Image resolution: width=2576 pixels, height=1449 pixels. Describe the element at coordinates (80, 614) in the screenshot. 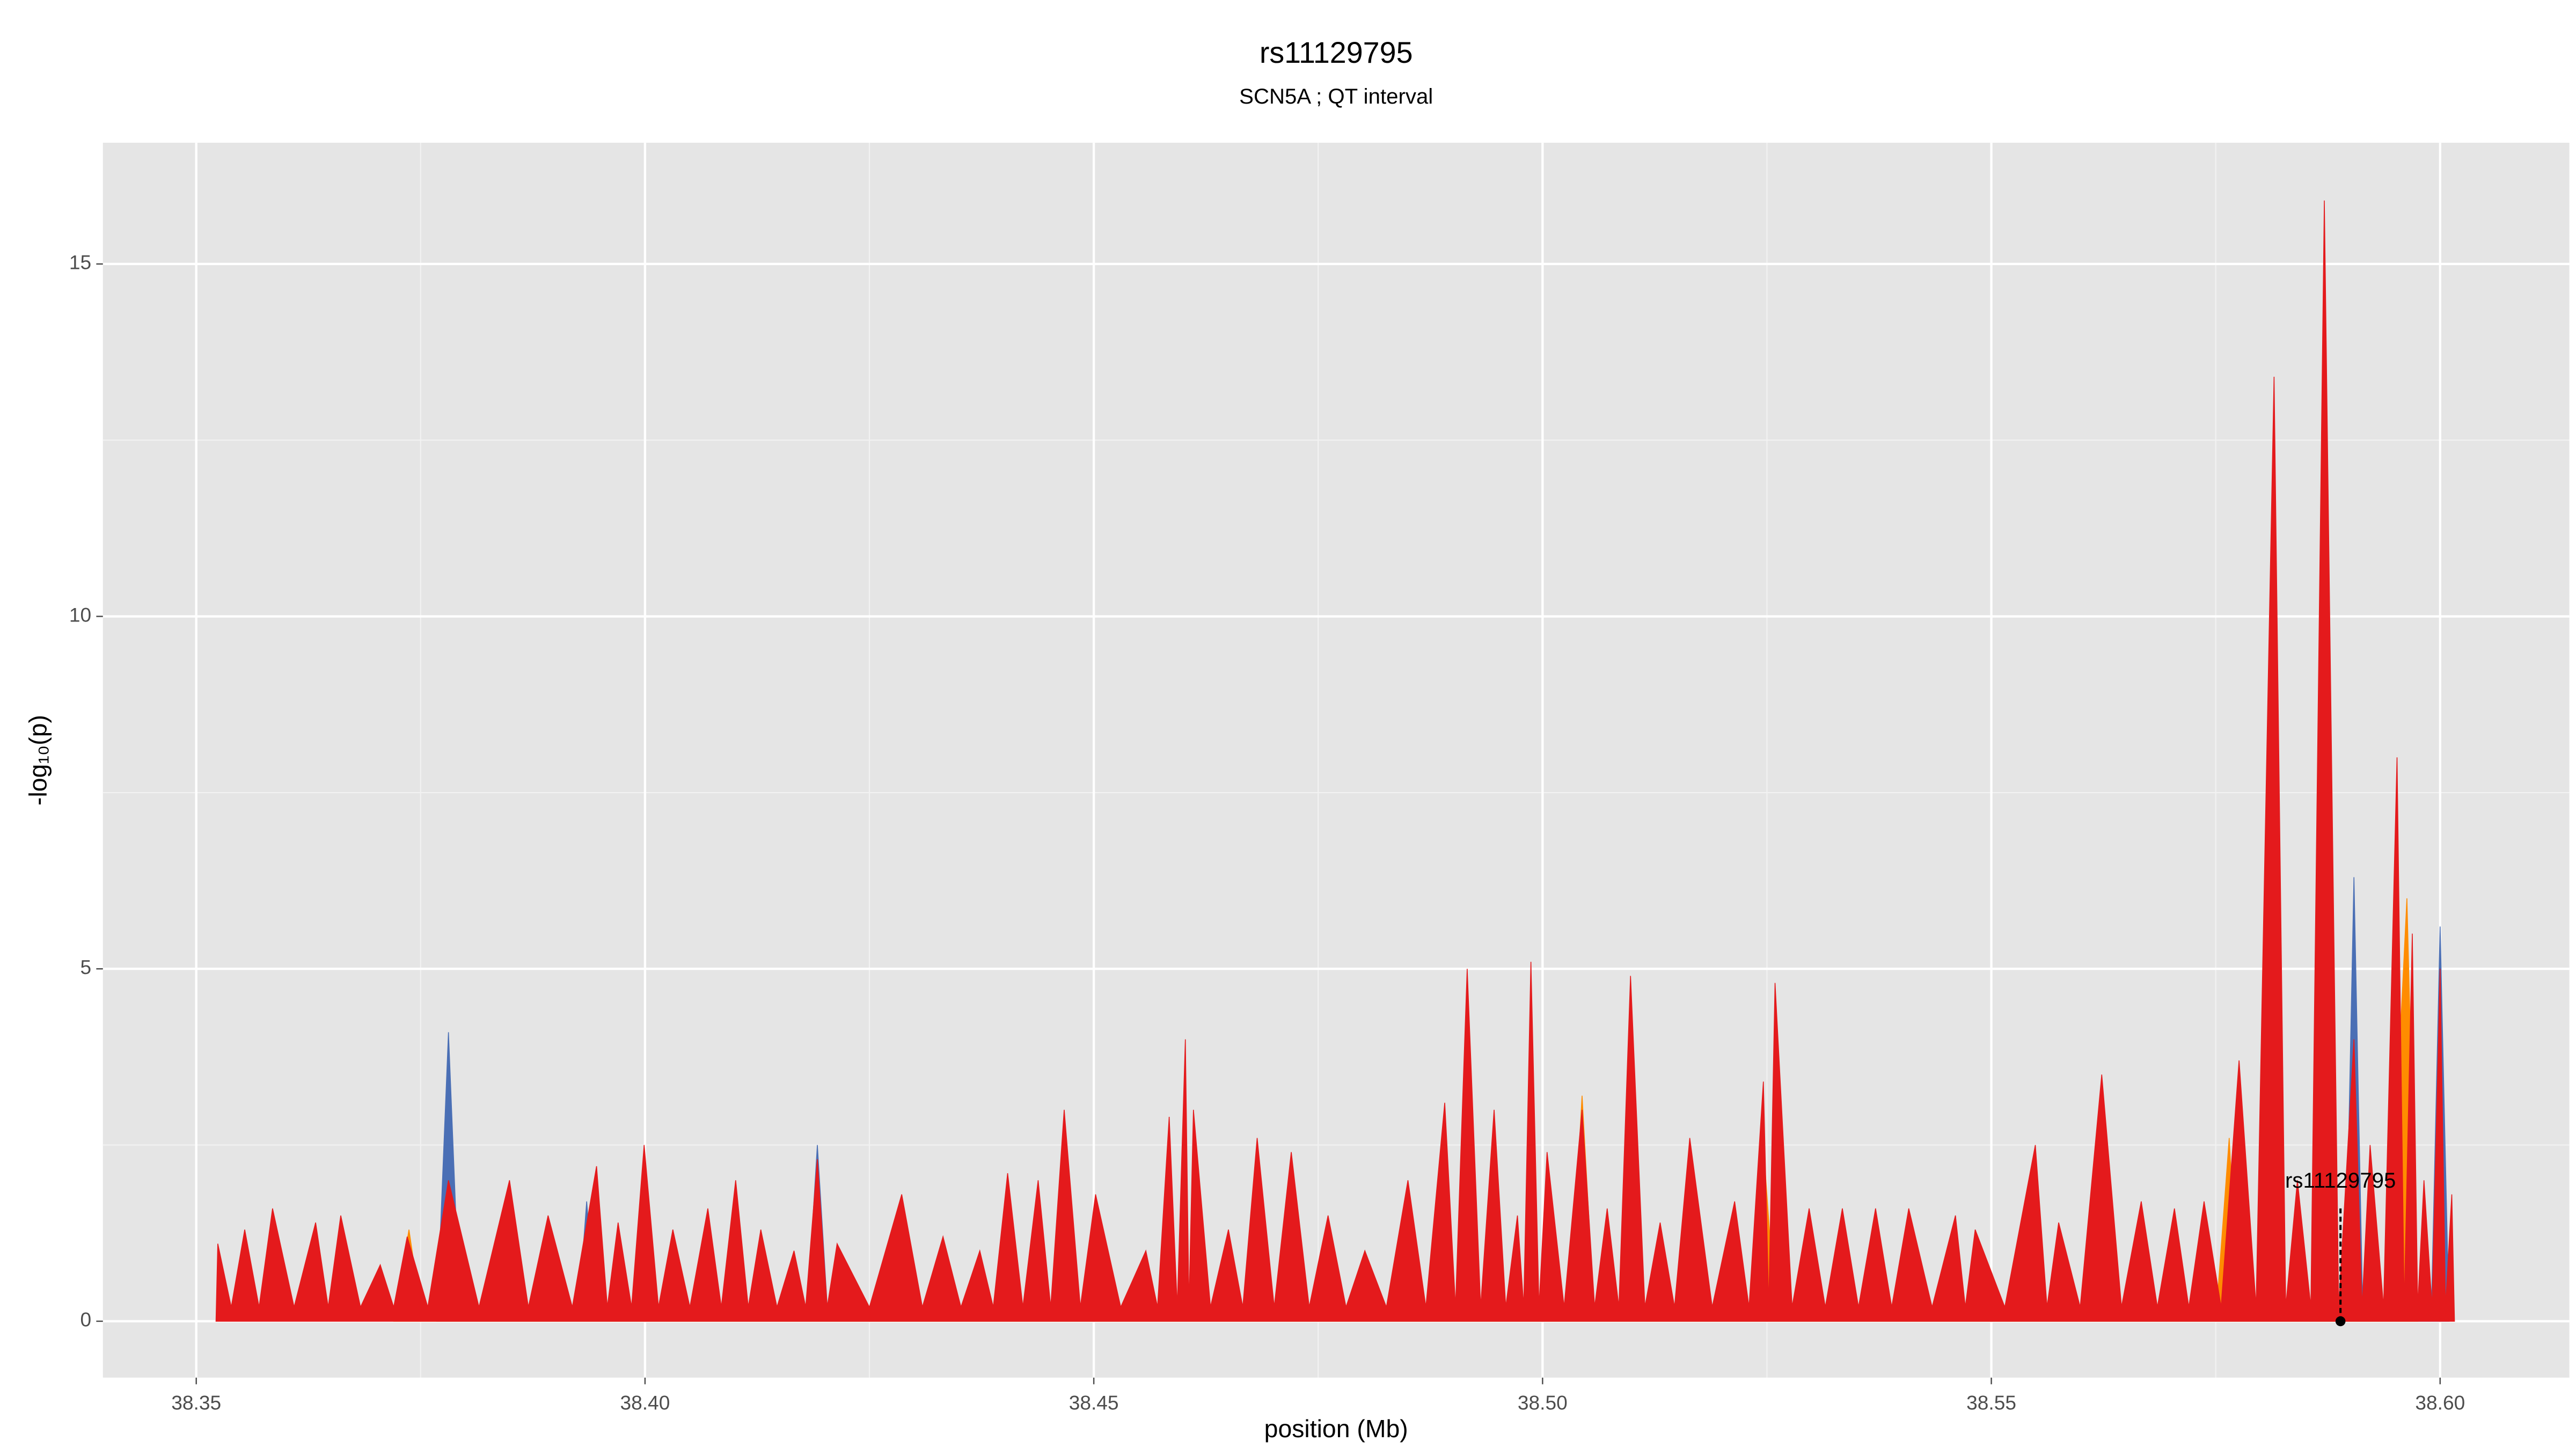

I see `y-tick-label: 10` at that location.